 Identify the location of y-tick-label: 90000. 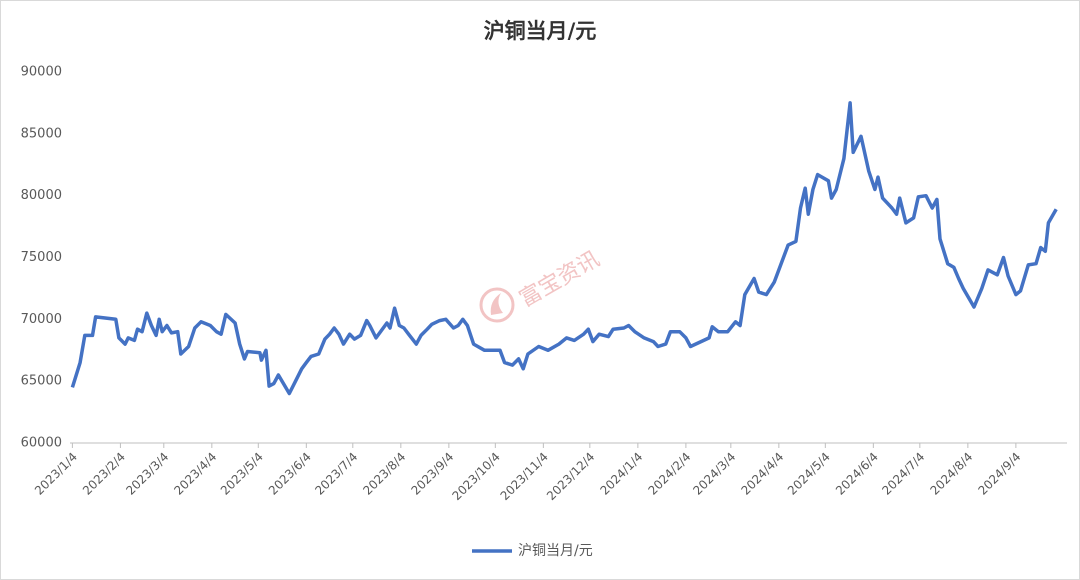
(41, 72).